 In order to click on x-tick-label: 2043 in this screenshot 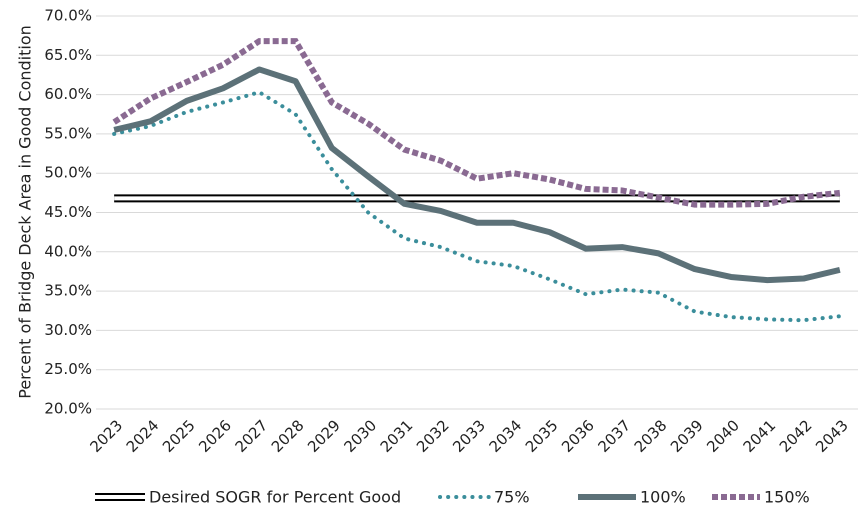, I will do `click(832, 436)`.